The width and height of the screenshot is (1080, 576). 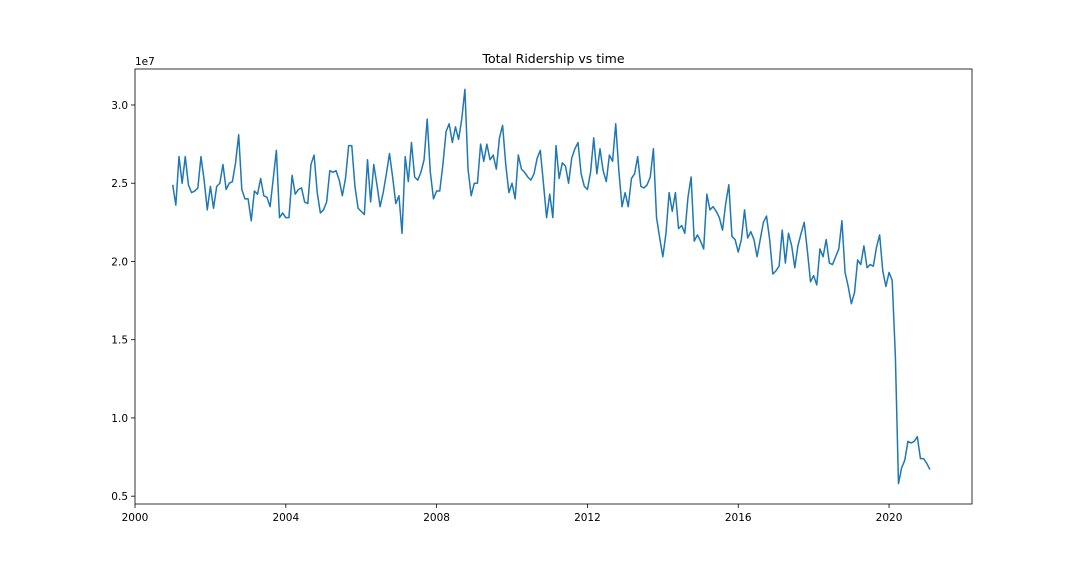 I want to click on x-tick-label: 2020, so click(x=889, y=518).